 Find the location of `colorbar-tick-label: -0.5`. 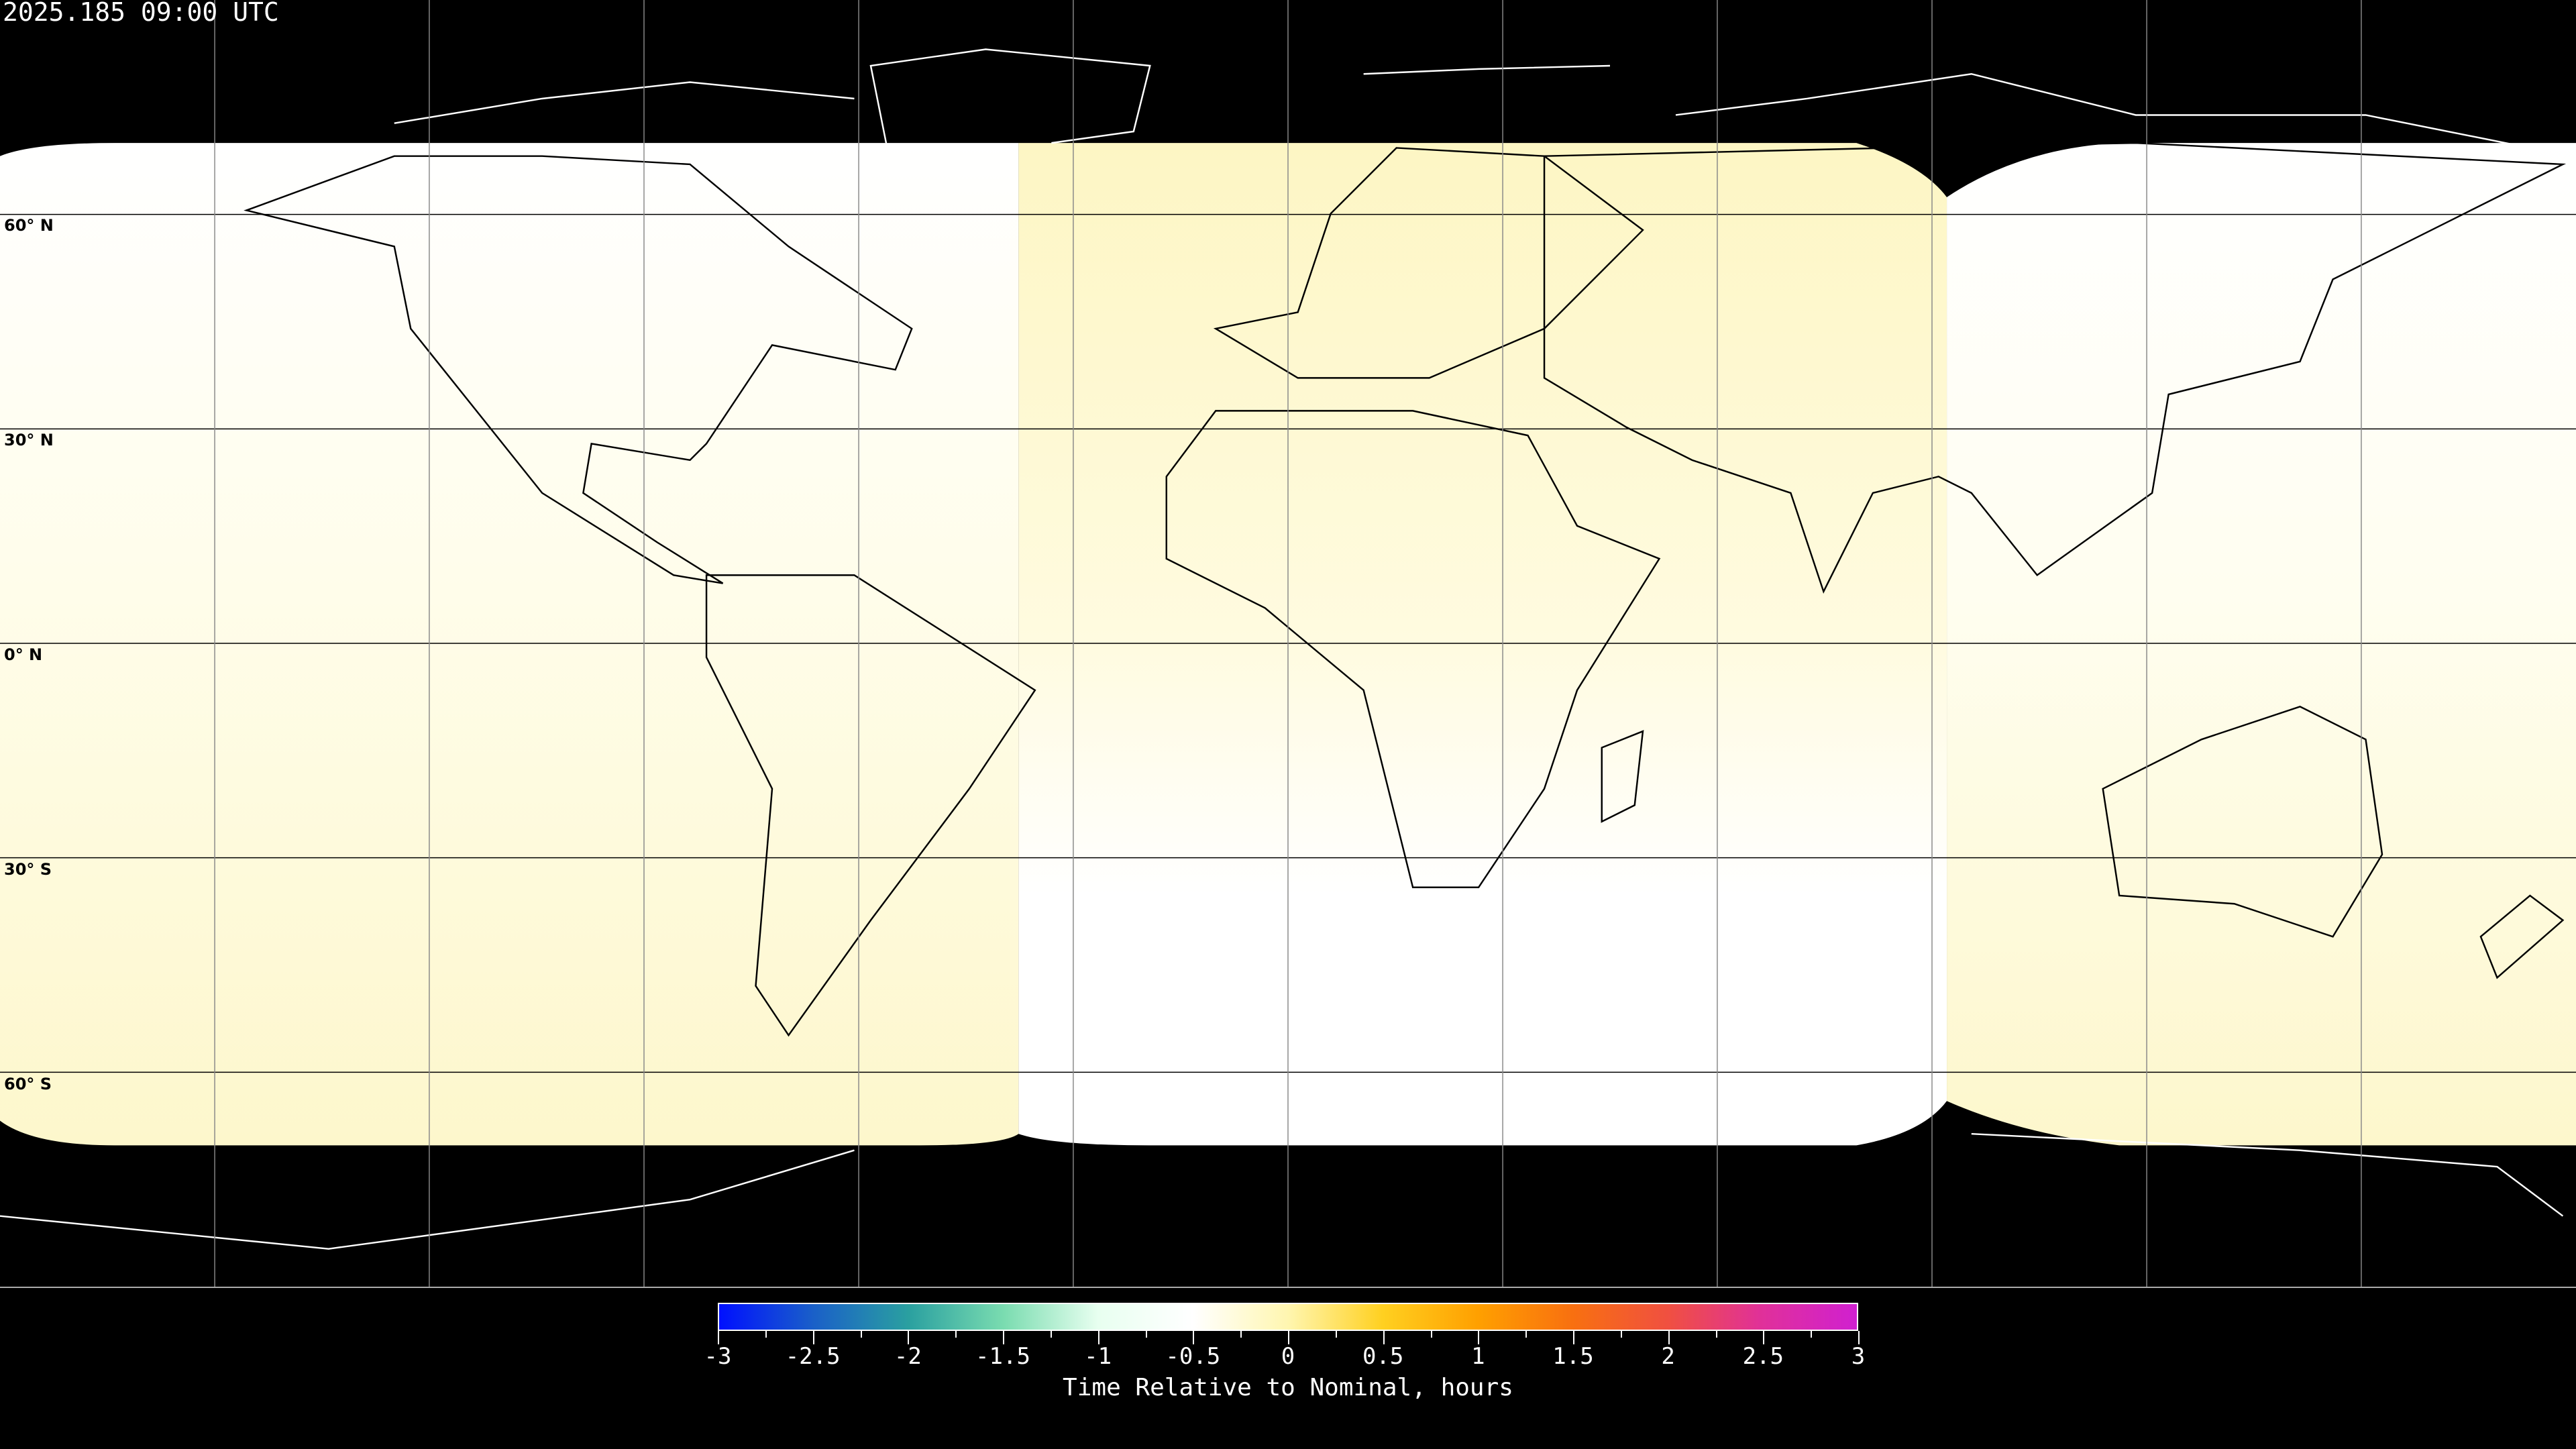

colorbar-tick-label: -0.5 is located at coordinates (1193, 1356).